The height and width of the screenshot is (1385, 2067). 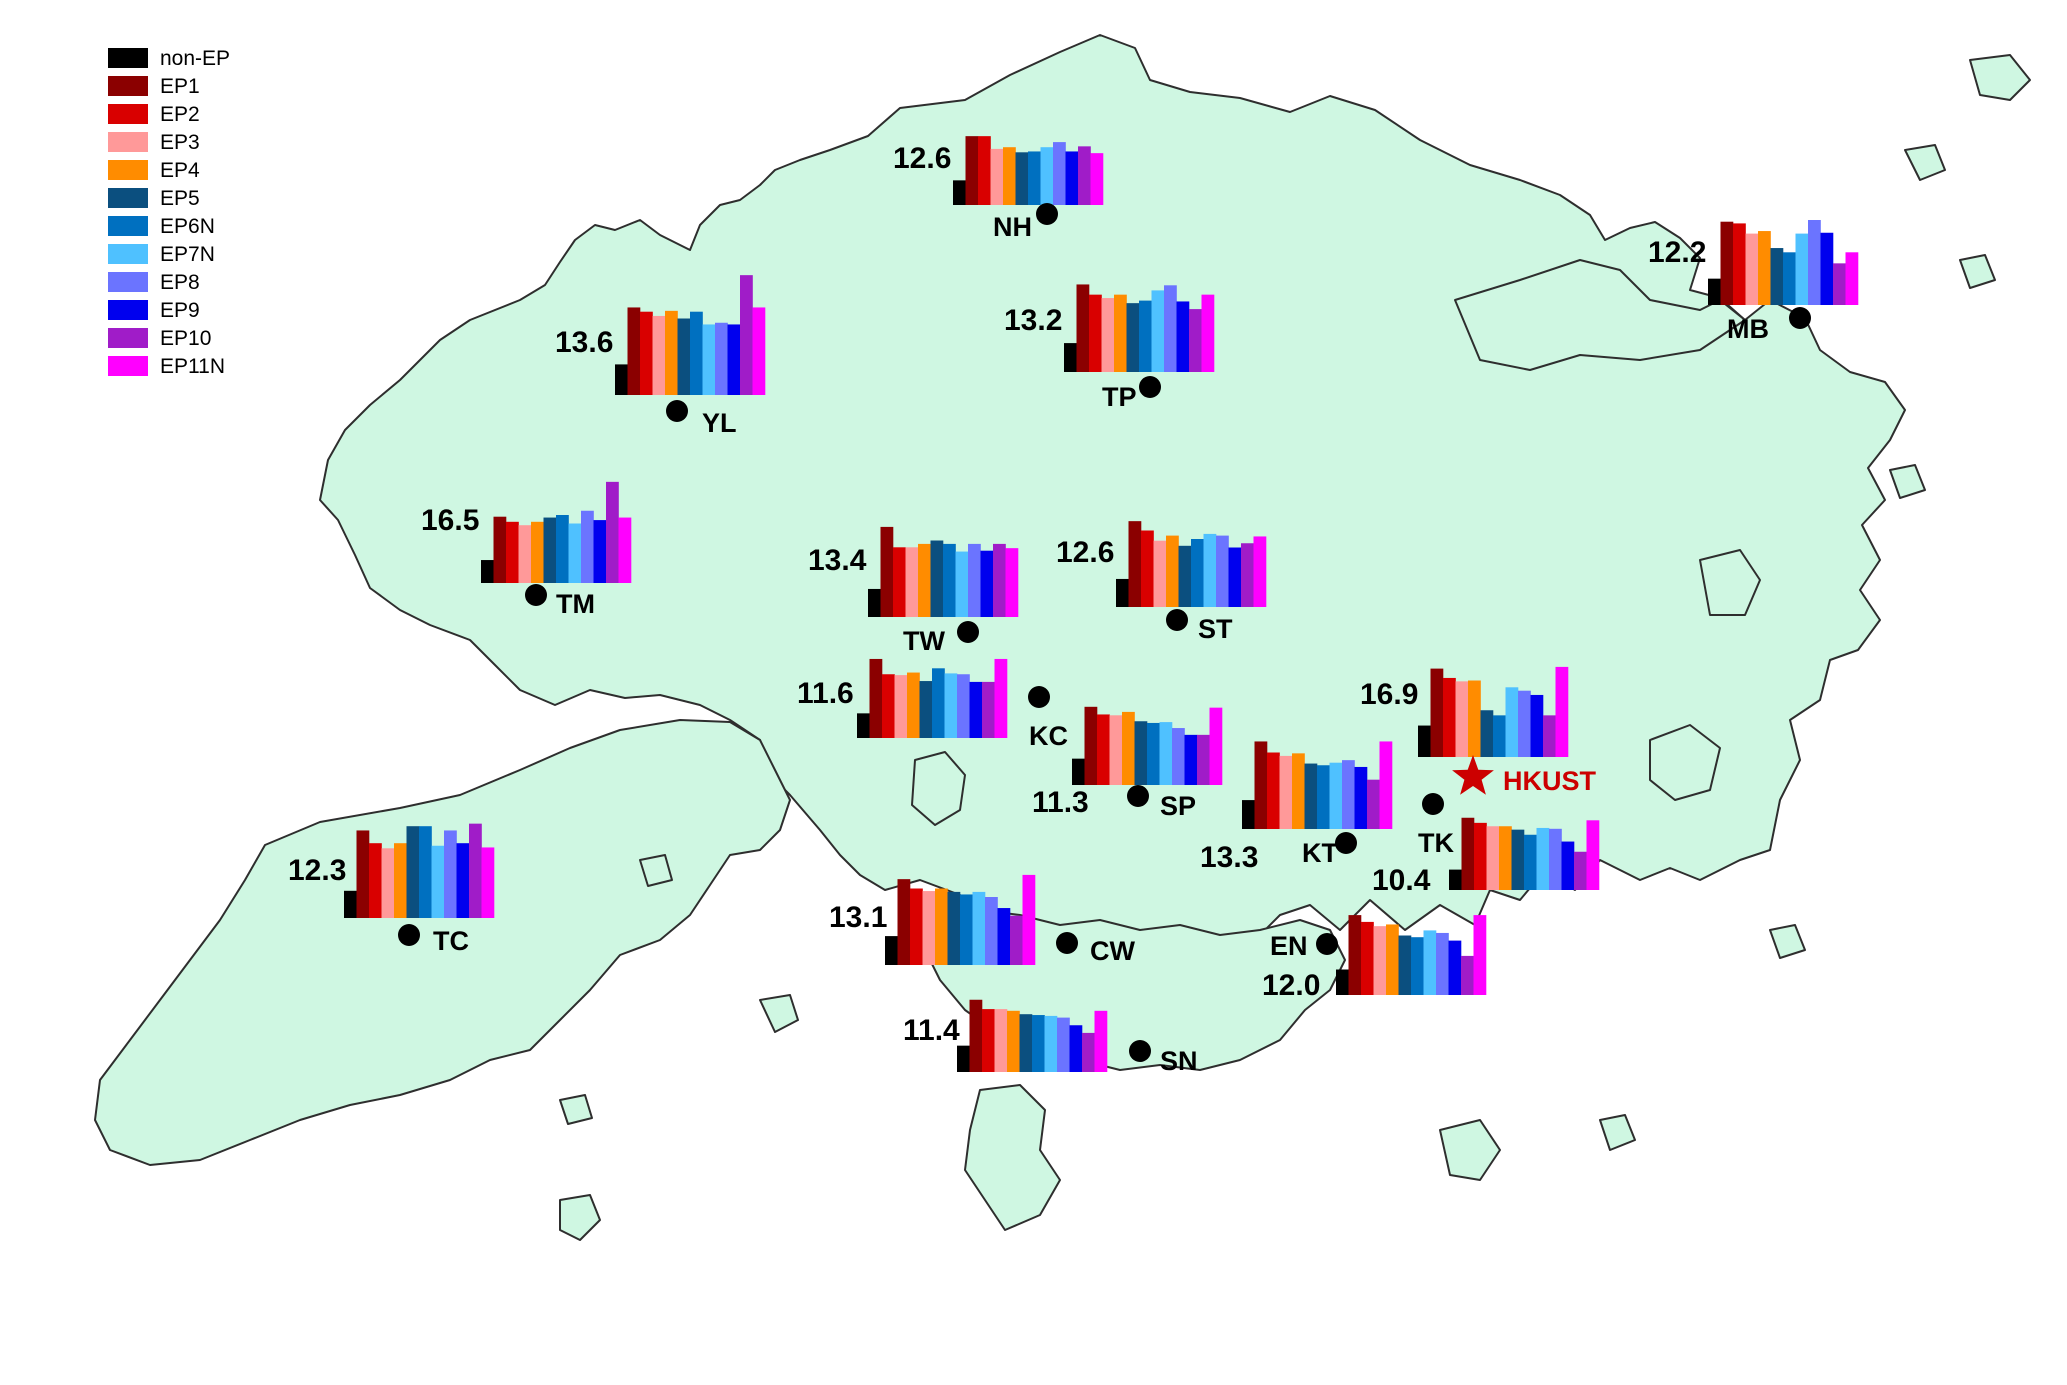 I want to click on bar-sn-ep6n, so click(x=1038, y=1043).